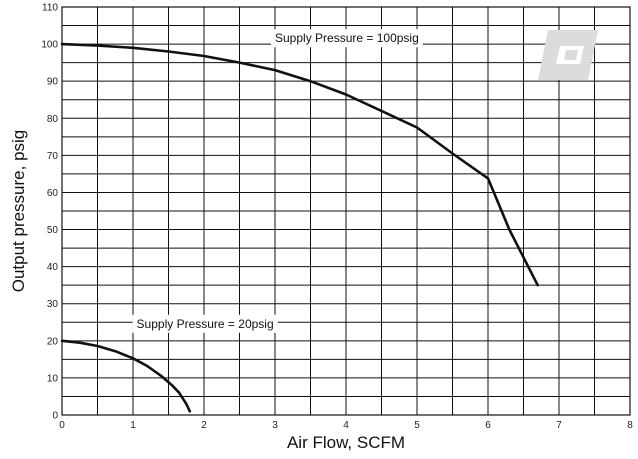 The image size is (638, 459). Describe the element at coordinates (275, 425) in the screenshot. I see `x-tick-label: 3` at that location.